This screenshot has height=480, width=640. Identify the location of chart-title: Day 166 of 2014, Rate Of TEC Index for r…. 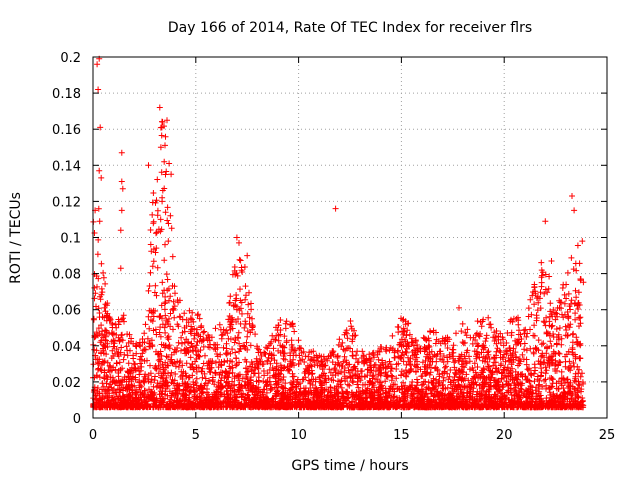
(350, 28).